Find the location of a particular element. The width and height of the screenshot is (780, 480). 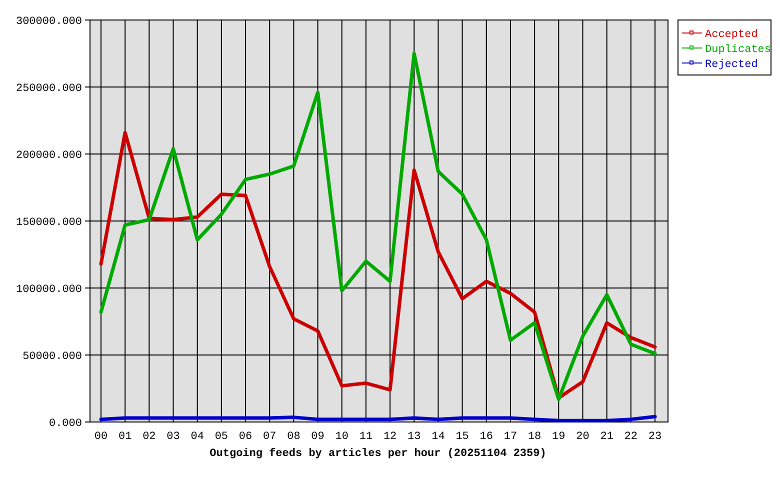

x-tick-label: 19 is located at coordinates (559, 437).